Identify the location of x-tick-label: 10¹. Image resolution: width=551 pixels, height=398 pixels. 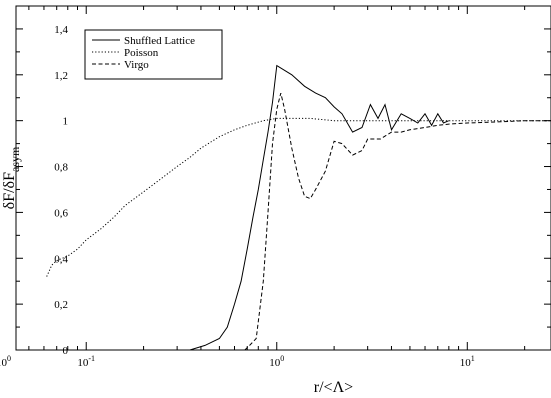
(467, 361).